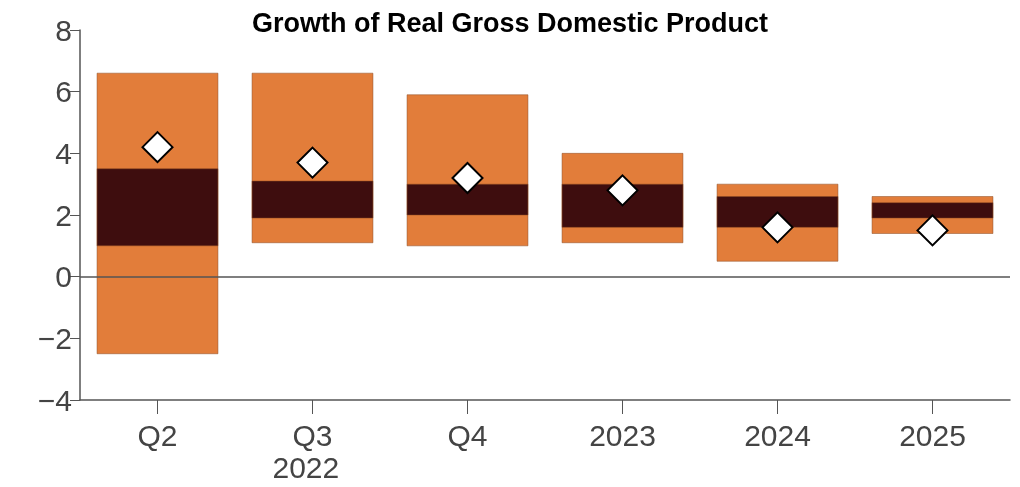  Describe the element at coordinates (312, 435) in the screenshot. I see `x-tick-label: Q3` at that location.